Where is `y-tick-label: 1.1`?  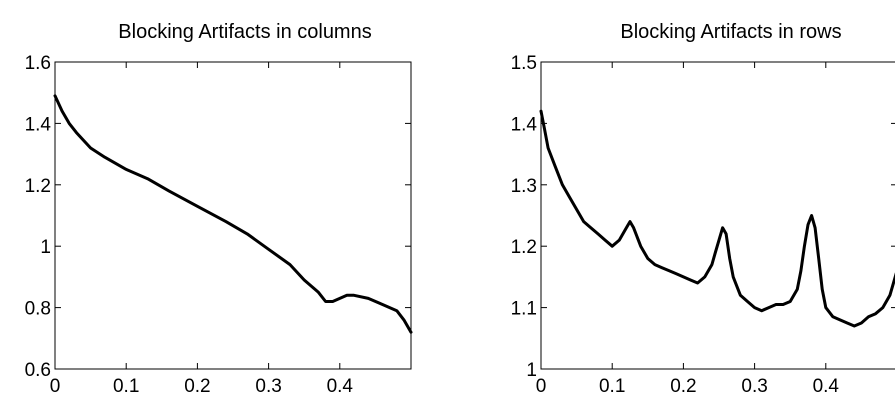 y-tick-label: 1.1 is located at coordinates (524, 309).